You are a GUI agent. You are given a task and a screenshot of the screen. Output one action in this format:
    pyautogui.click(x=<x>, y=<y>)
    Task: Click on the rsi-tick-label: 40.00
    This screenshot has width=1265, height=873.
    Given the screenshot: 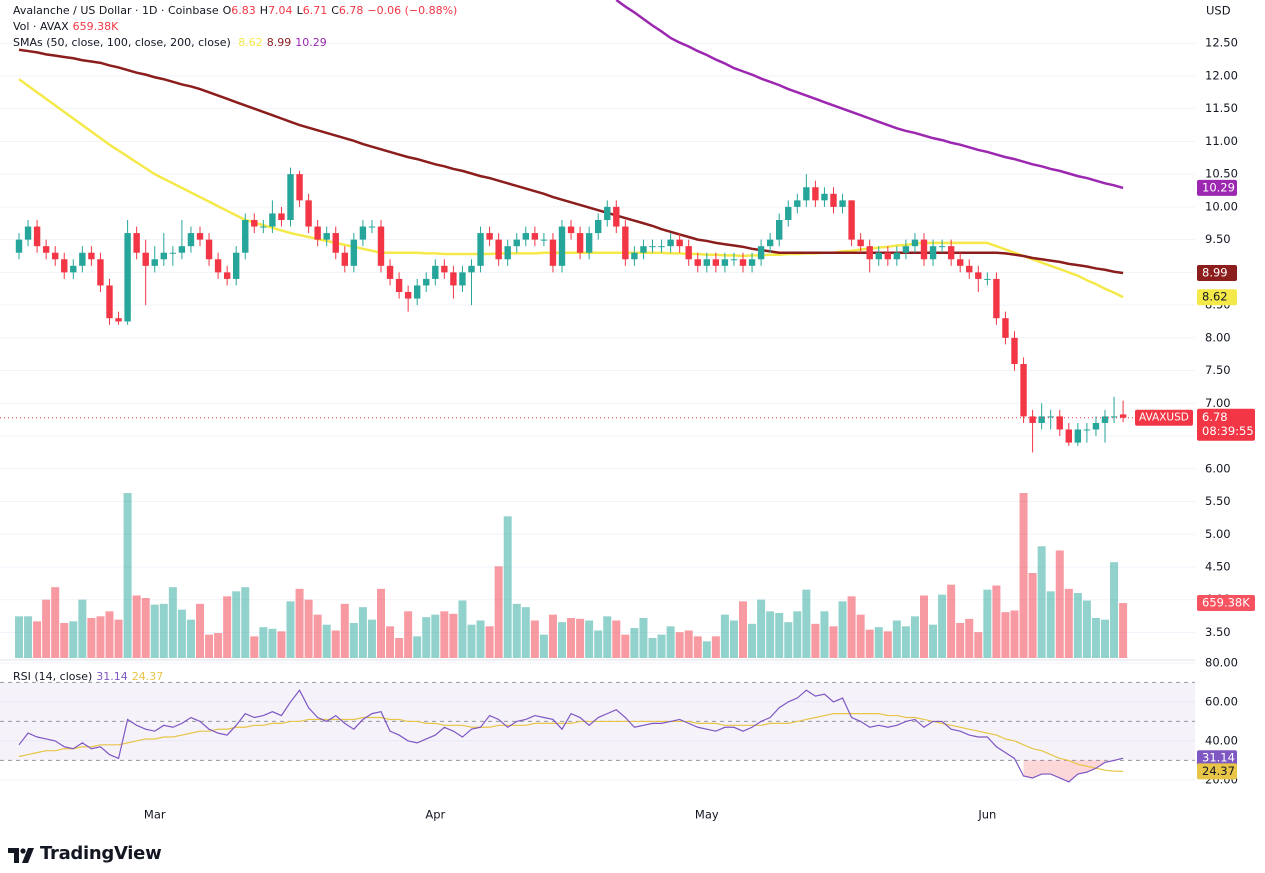 What is the action you would take?
    pyautogui.click(x=1221, y=740)
    